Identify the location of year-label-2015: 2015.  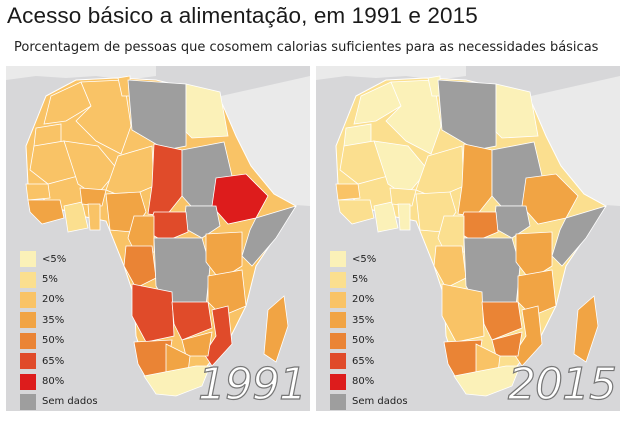
(562, 384).